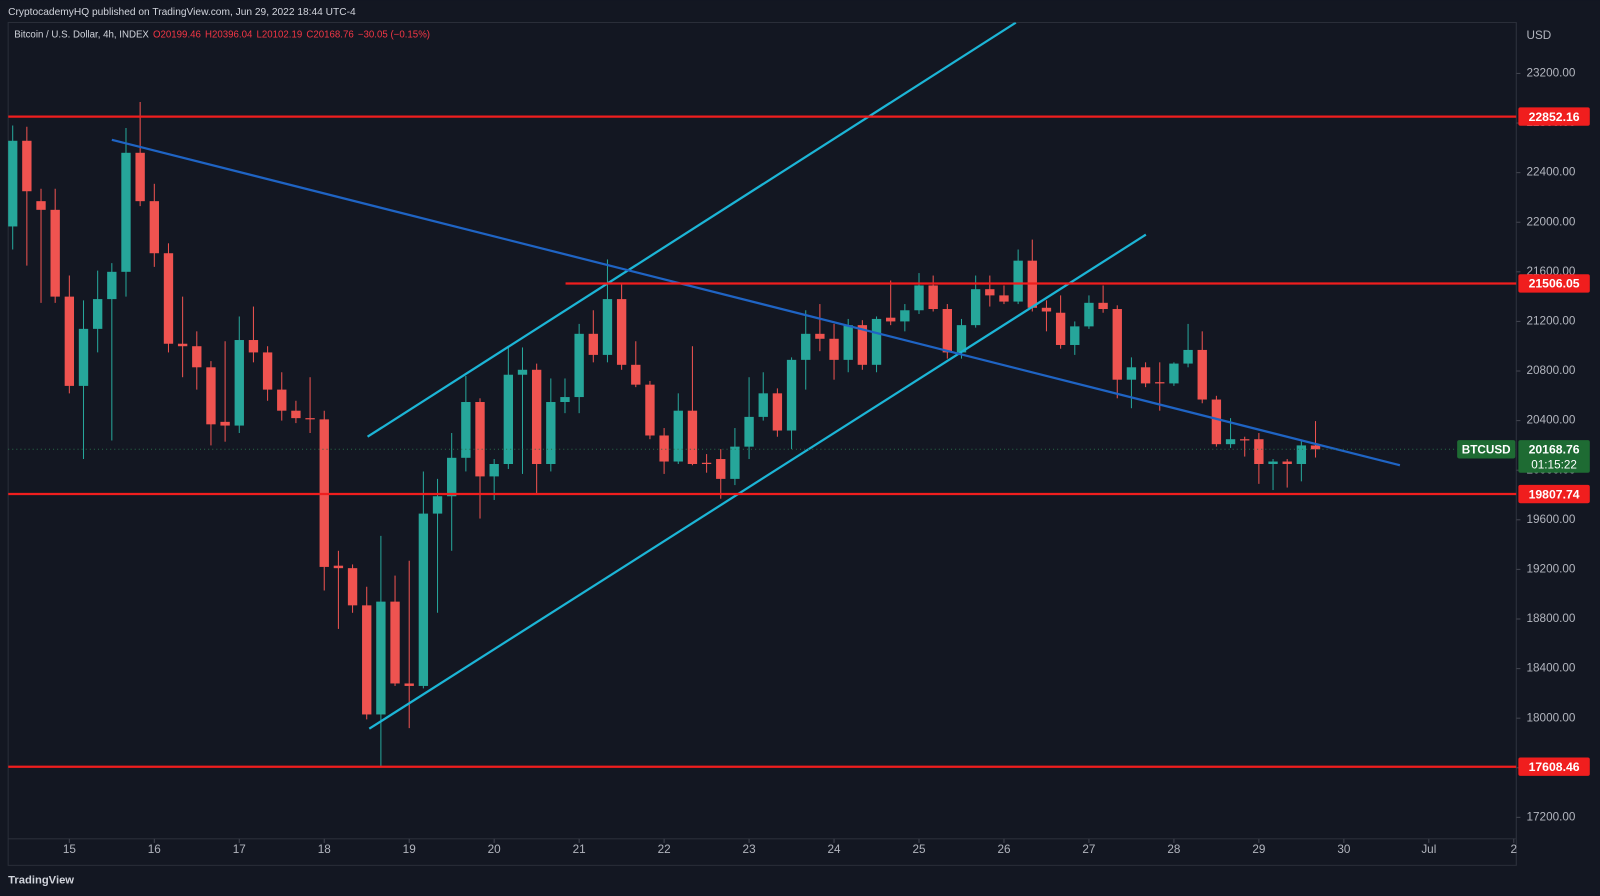 The height and width of the screenshot is (896, 1600). Describe the element at coordinates (1539, 35) in the screenshot. I see `currency: USD` at that location.